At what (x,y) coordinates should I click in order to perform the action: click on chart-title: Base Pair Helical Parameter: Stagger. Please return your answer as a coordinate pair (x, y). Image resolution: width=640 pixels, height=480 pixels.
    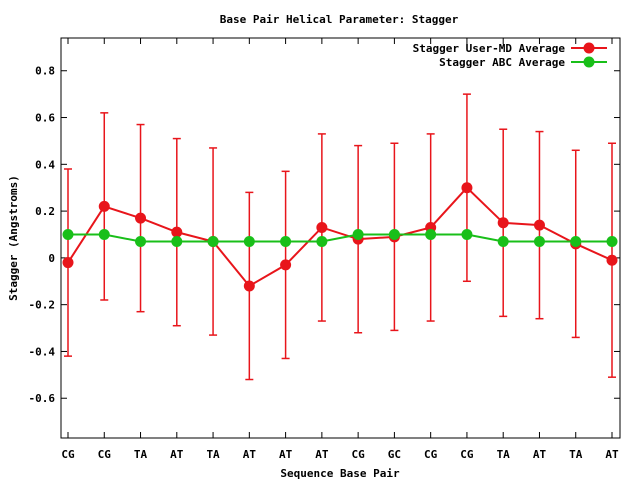
    Looking at the image, I should click on (339, 19).